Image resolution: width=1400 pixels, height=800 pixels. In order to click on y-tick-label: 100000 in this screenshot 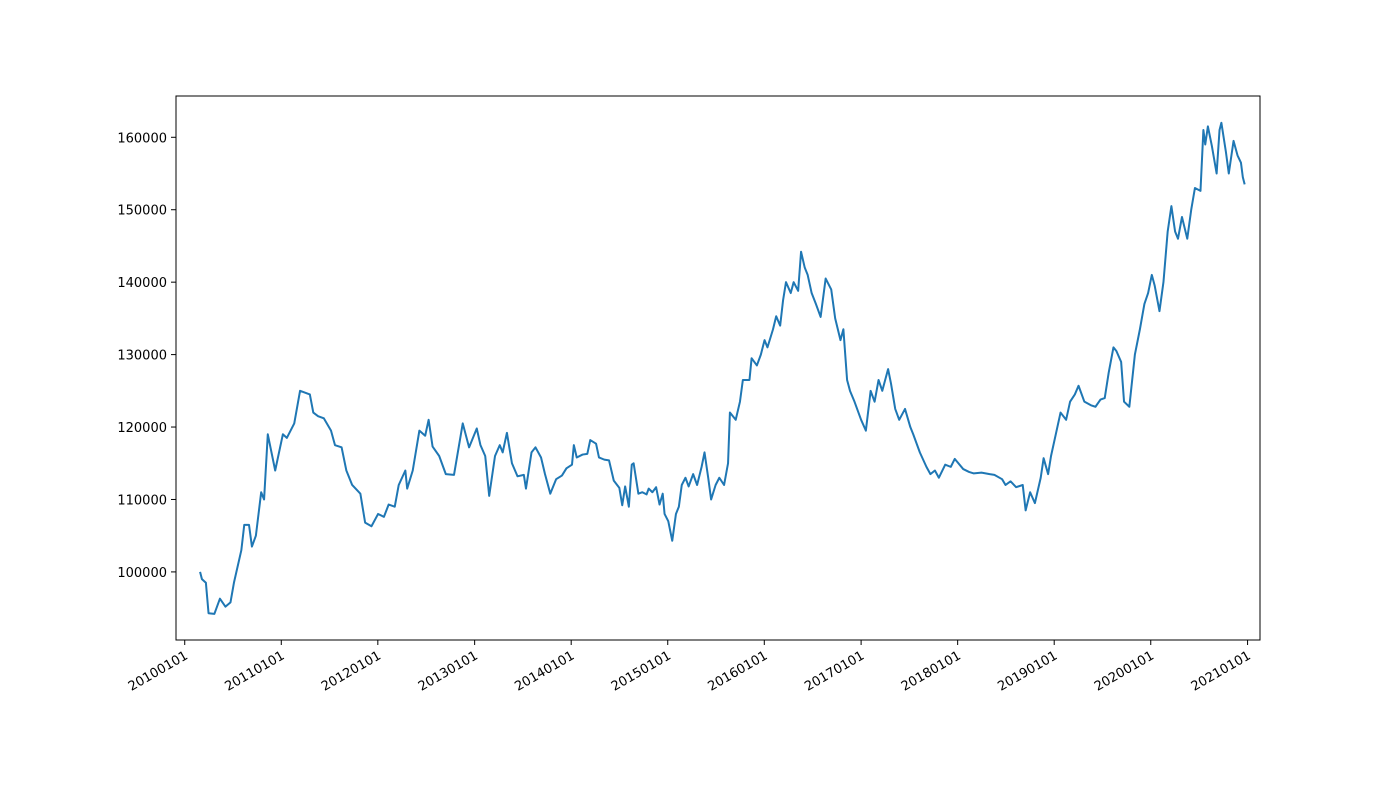, I will do `click(142, 573)`.